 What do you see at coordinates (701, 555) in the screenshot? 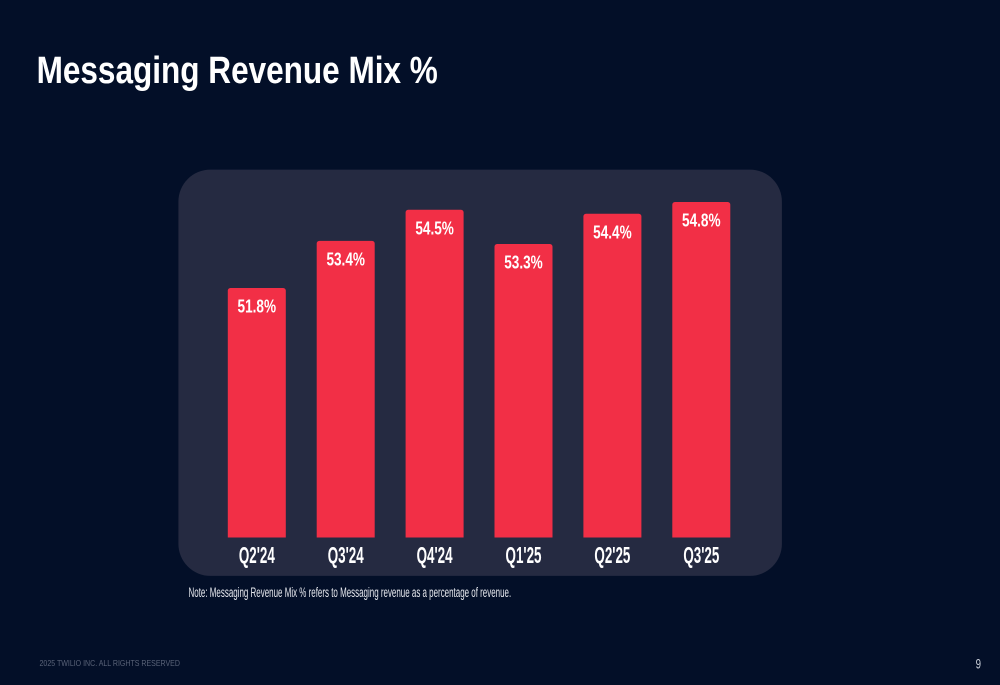
I see `svg-text: Q3'25` at bounding box center [701, 555].